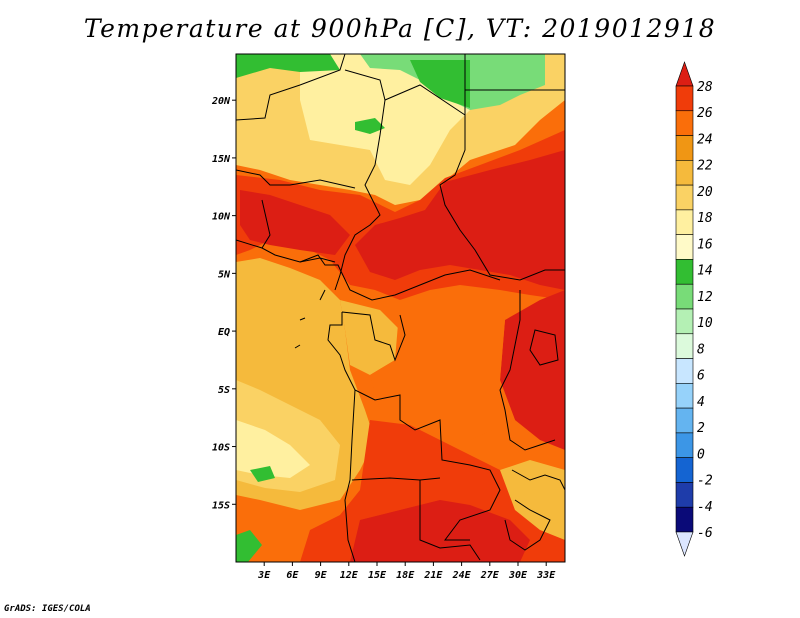 The height and width of the screenshot is (618, 800). What do you see at coordinates (705, 218) in the screenshot?
I see `colorbar-level-label: 18` at bounding box center [705, 218].